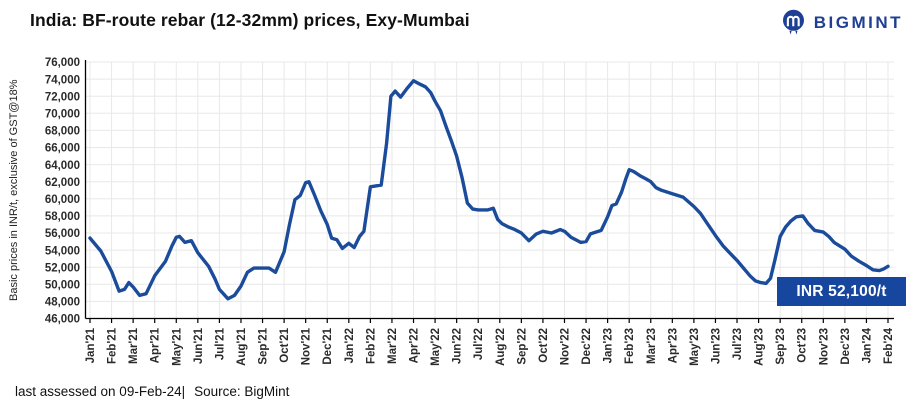  I want to click on x-tick-label: Jul'21, so click(220, 343).